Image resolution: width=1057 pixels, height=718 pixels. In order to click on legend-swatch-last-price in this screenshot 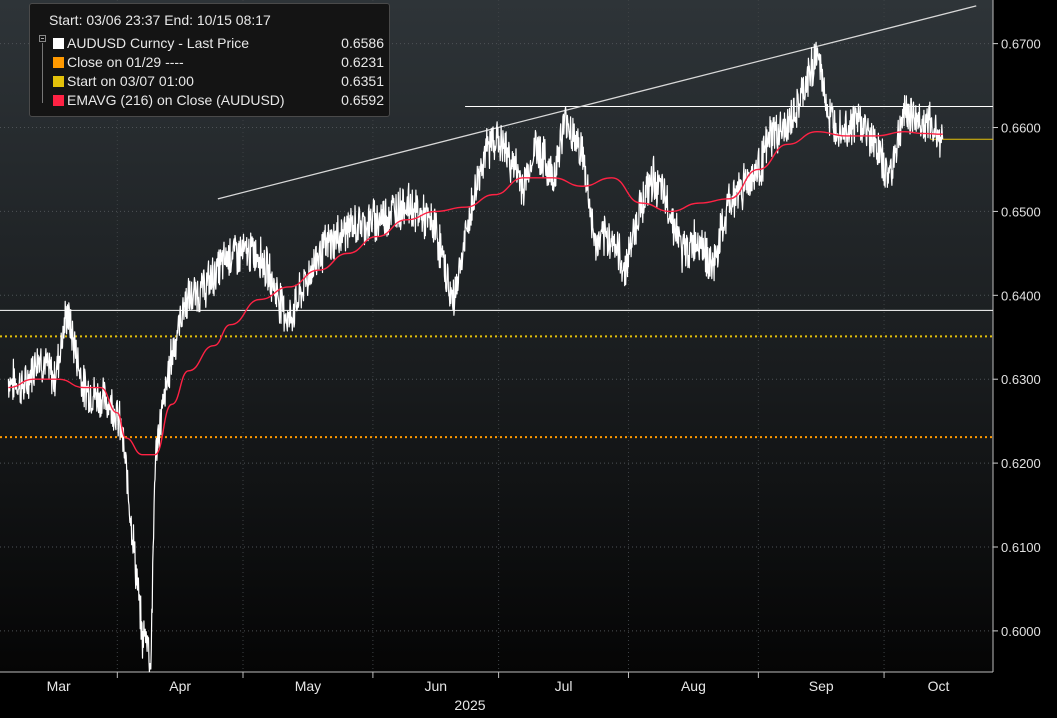, I will do `click(58, 43)`.